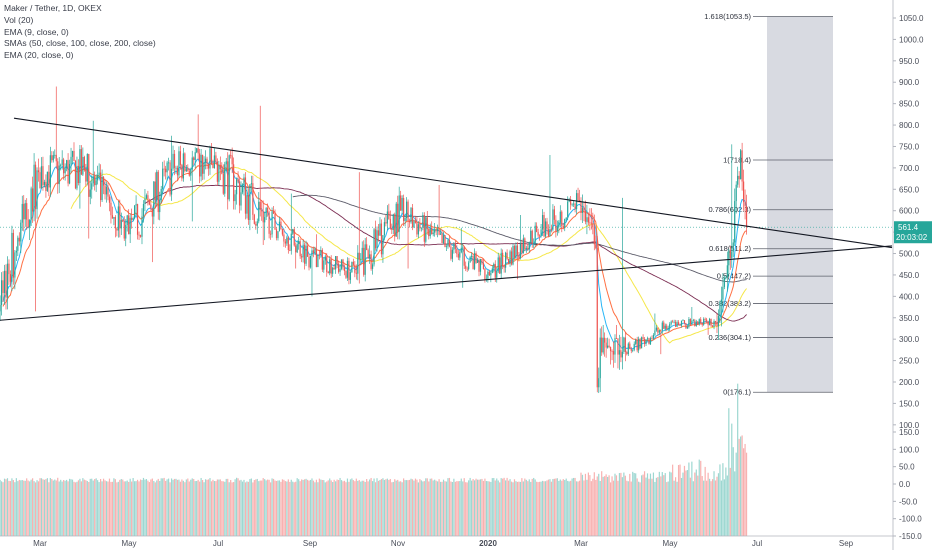 This screenshot has height=550, width=932. What do you see at coordinates (80, 43) in the screenshot?
I see `legend-smas: SMAs (50, close, 100, close, 200, close)` at bounding box center [80, 43].